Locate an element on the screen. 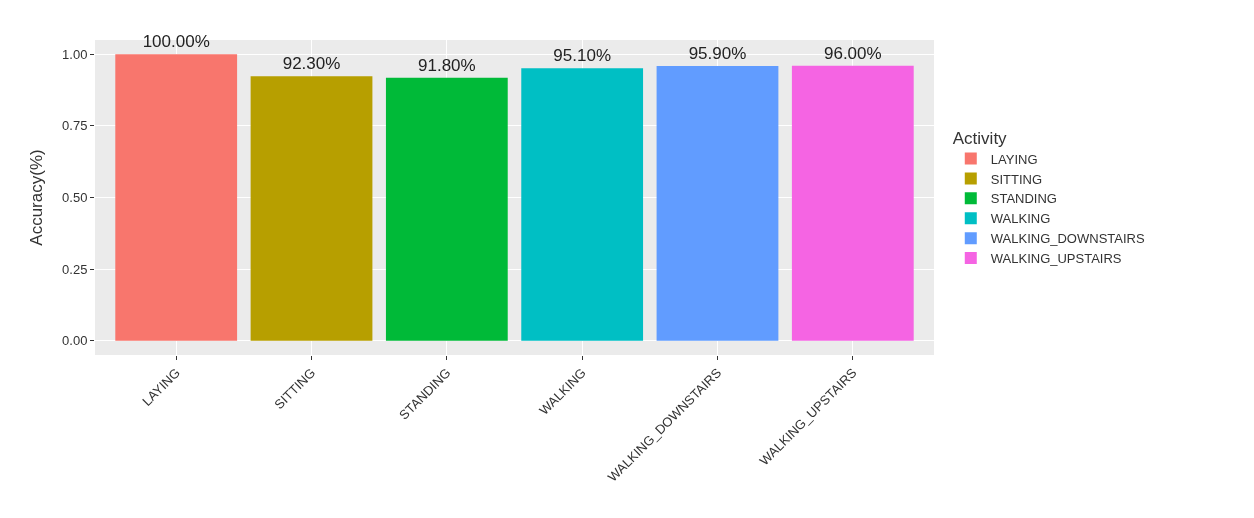  data-label: 91.80% is located at coordinates (447, 65).